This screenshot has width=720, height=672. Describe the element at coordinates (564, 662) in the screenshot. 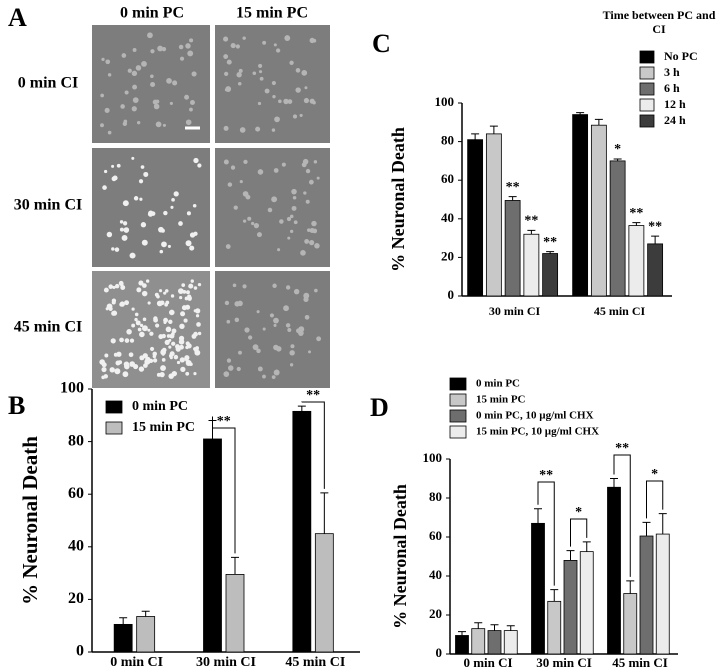

I see `x-tick-label: 30 min CI` at that location.